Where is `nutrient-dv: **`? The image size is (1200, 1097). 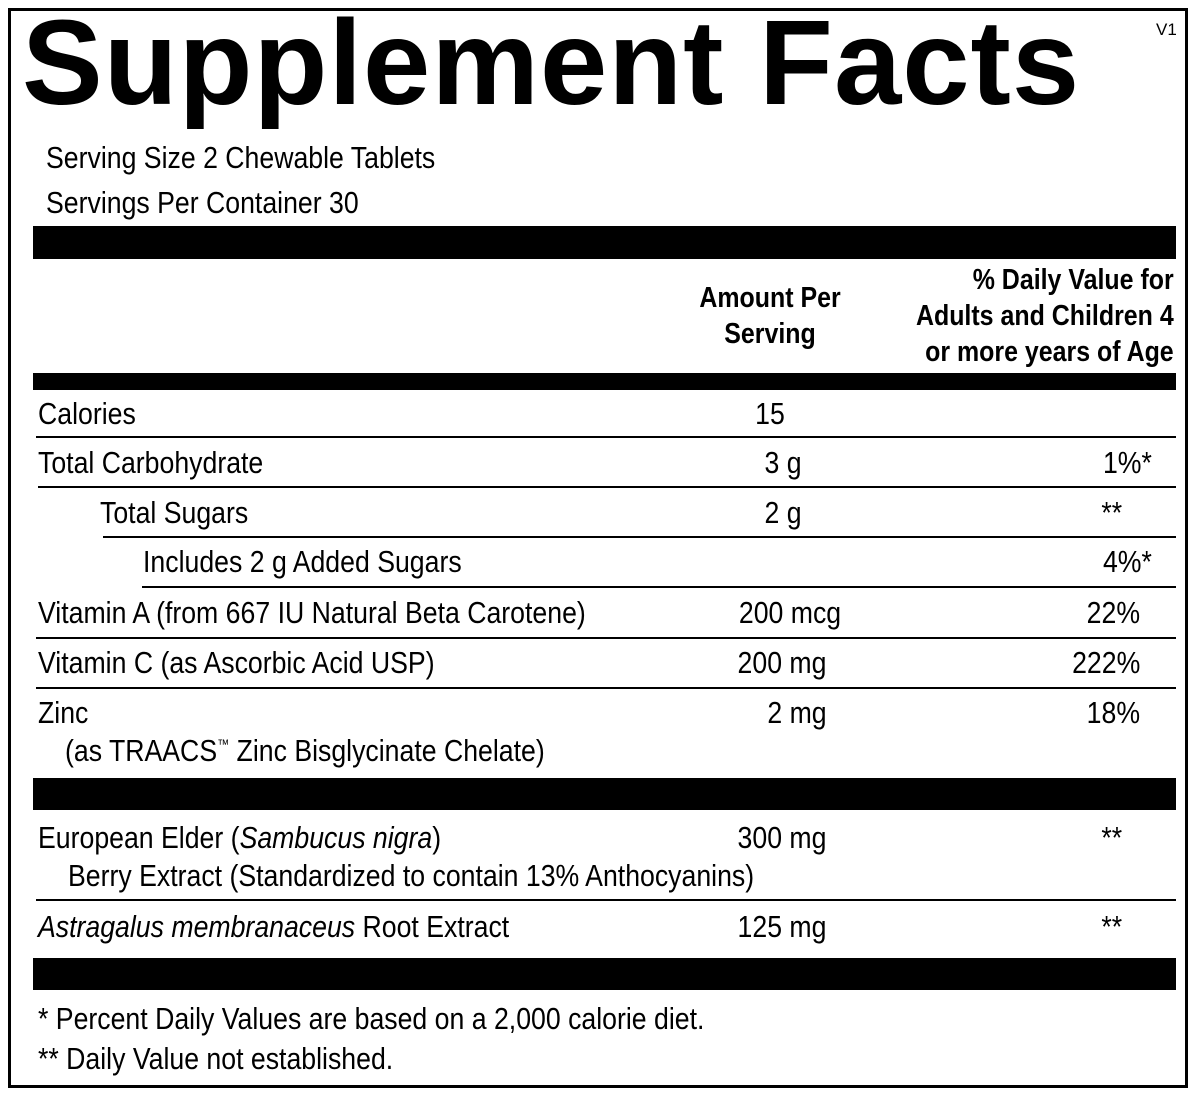
nutrient-dv: ** is located at coordinates (1111, 512).